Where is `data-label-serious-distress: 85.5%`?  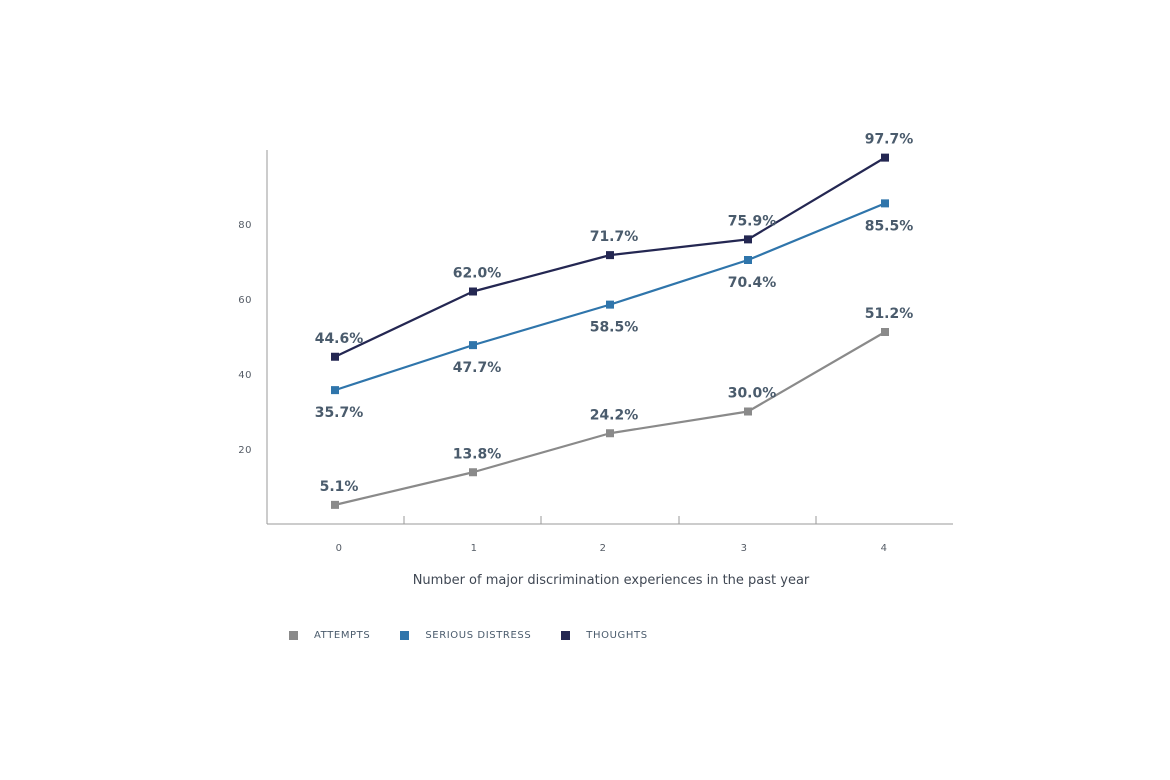
data-label-serious-distress: 85.5% is located at coordinates (889, 226).